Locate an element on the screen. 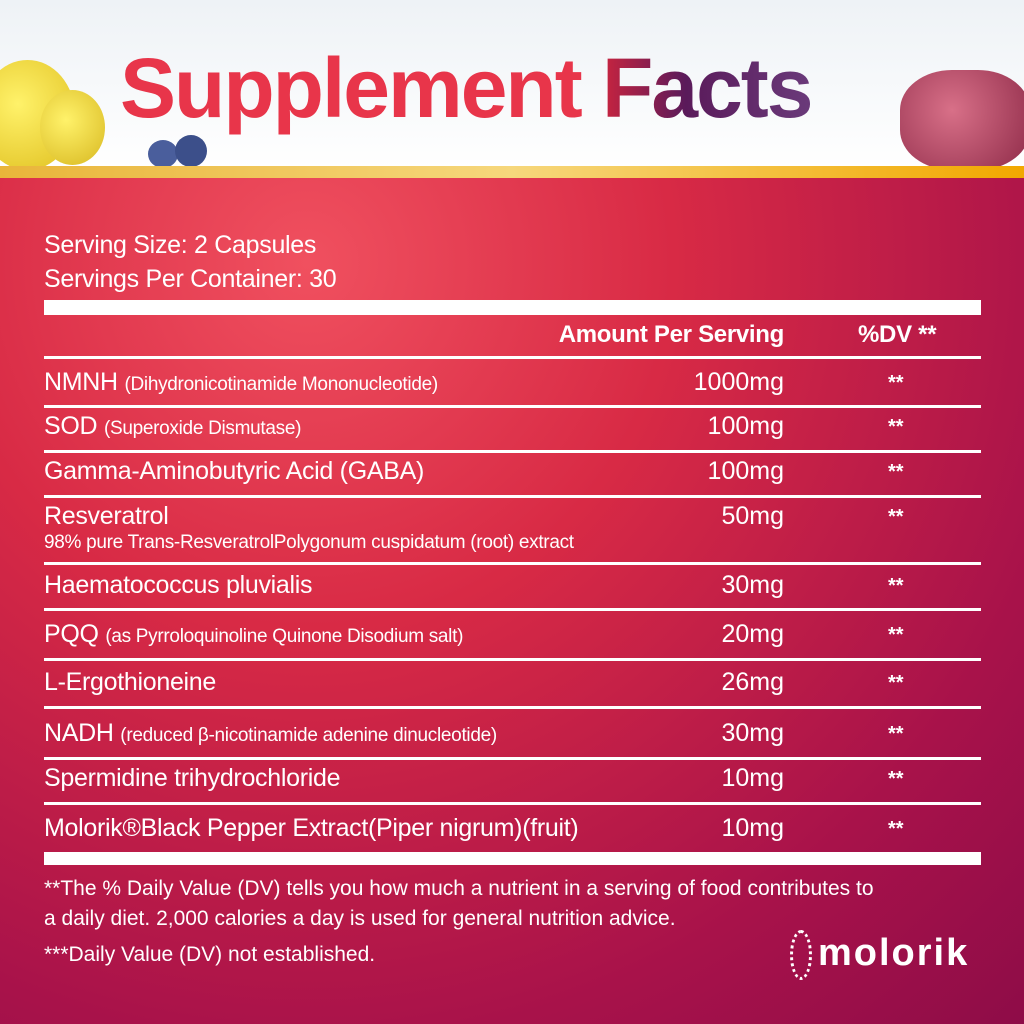 Image resolution: width=1024 pixels, height=1024 pixels. ingredient-name: Haematococcus pluvialis is located at coordinates (178, 585).